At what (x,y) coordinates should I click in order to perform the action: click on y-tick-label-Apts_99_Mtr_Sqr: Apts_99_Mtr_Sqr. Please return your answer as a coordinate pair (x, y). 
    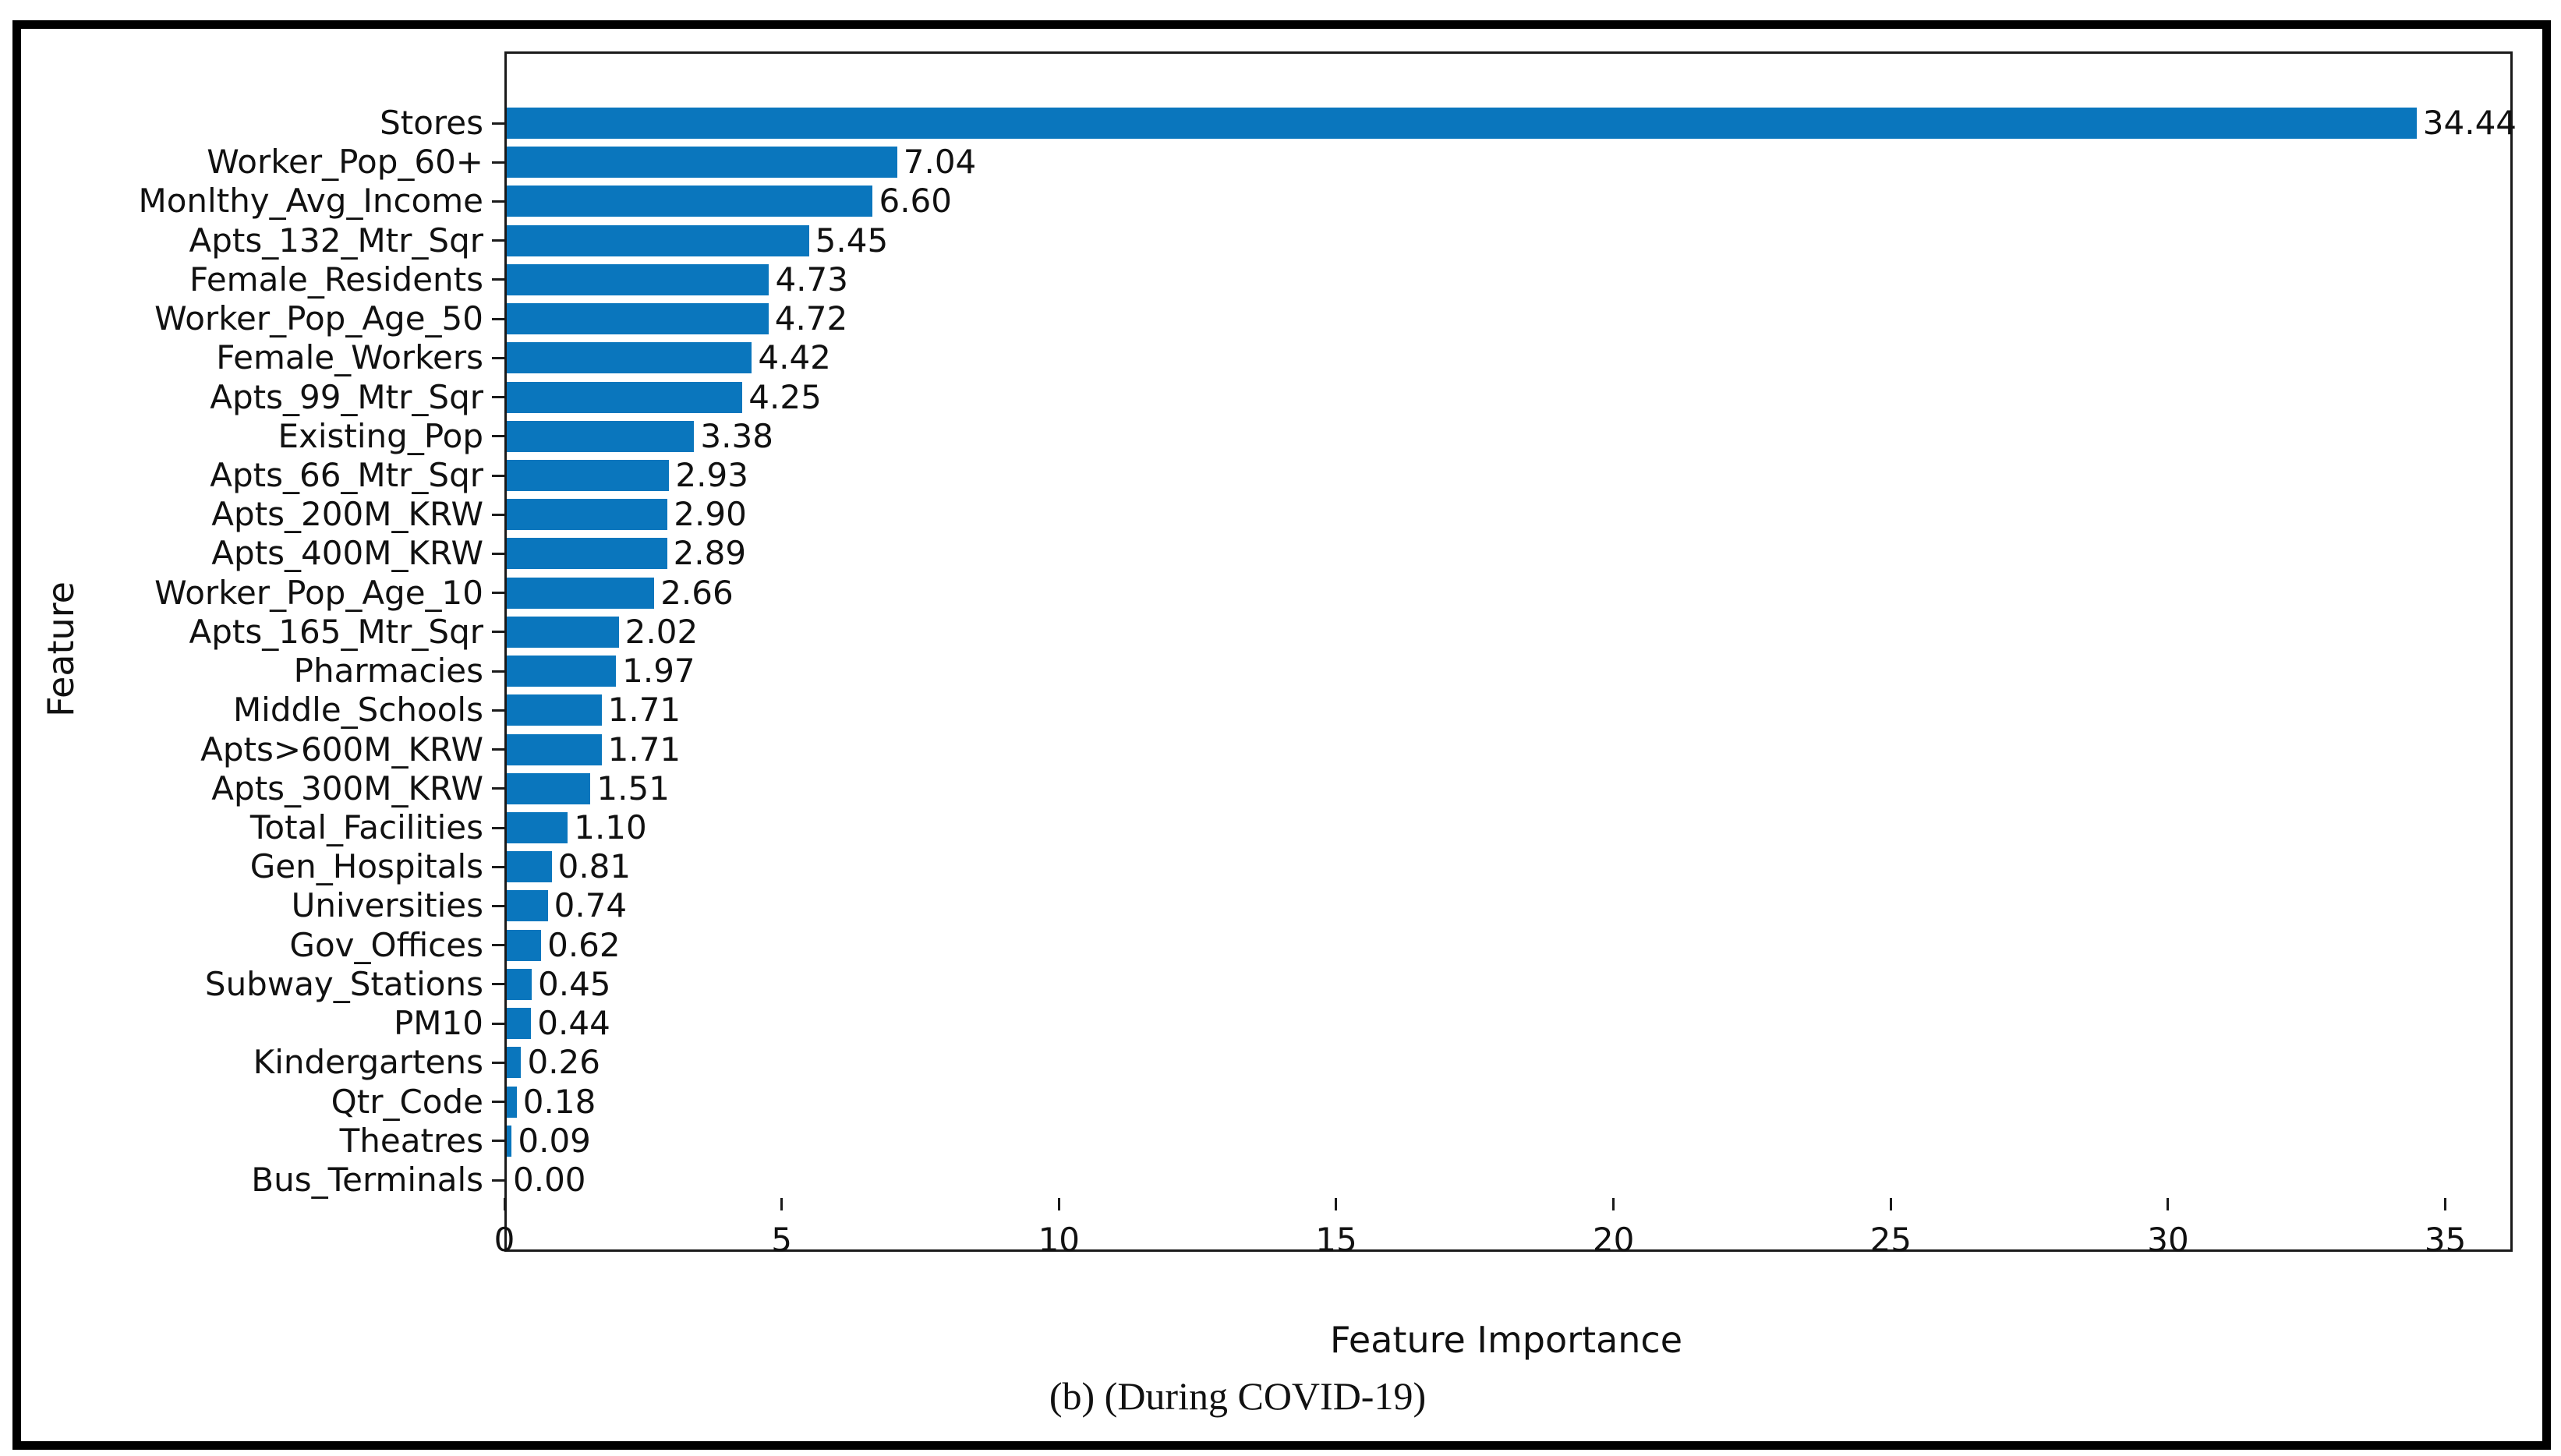
    Looking at the image, I should click on (346, 397).